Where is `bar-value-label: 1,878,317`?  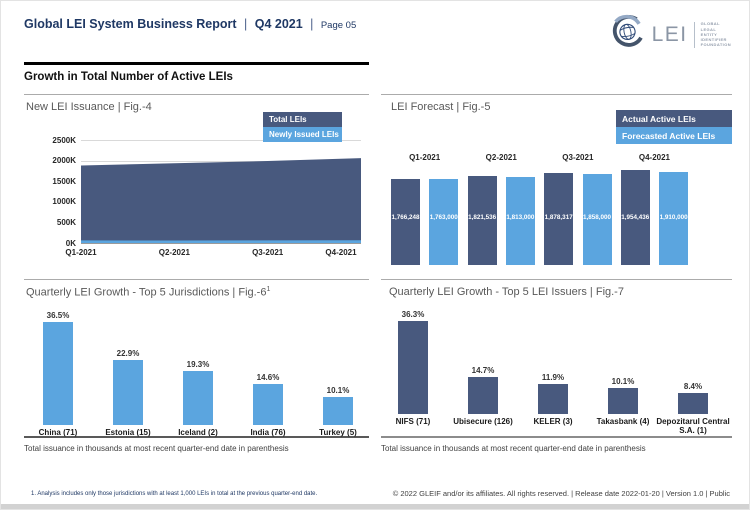
bar-value-label: 1,878,317 is located at coordinates (558, 217).